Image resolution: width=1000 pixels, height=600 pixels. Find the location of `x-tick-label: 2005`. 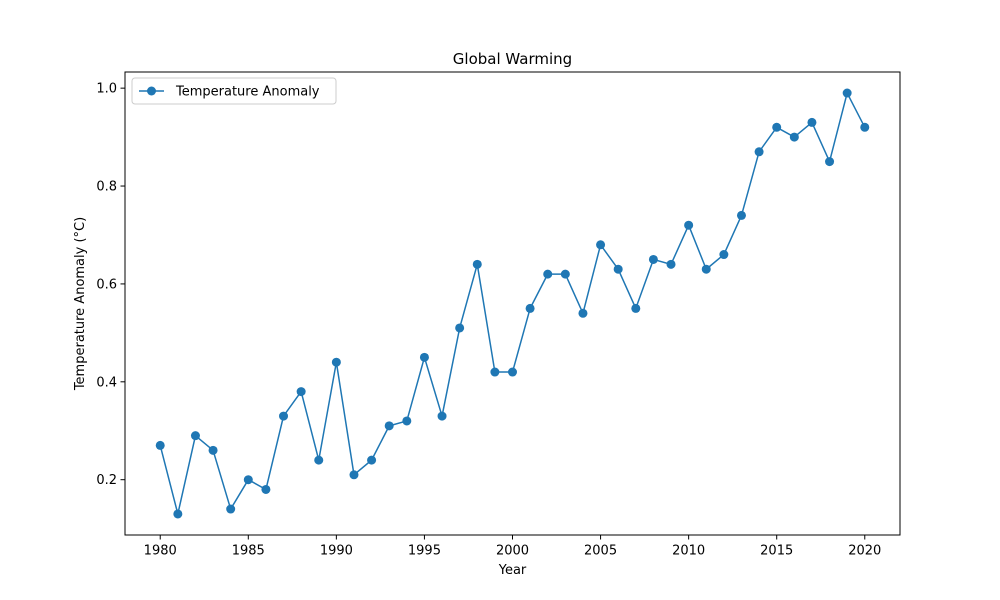

x-tick-label: 2005 is located at coordinates (600, 551).